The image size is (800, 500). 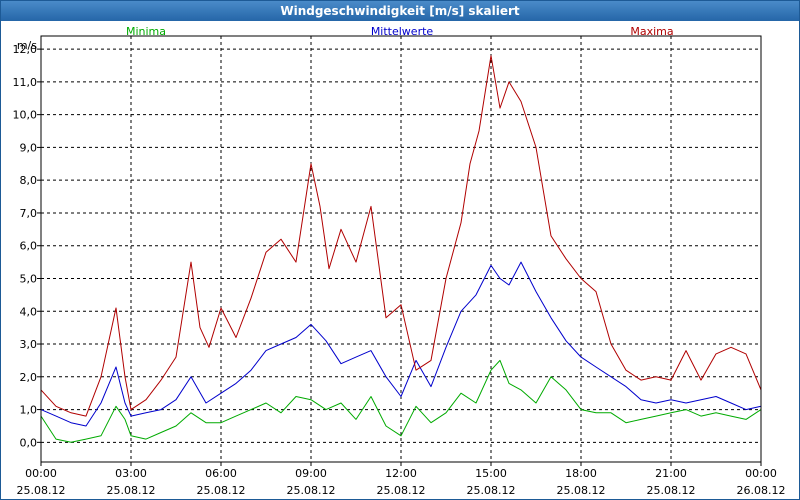 What do you see at coordinates (761, 490) in the screenshot?
I see `x-tick-date-label: 26.08.12` at bounding box center [761, 490].